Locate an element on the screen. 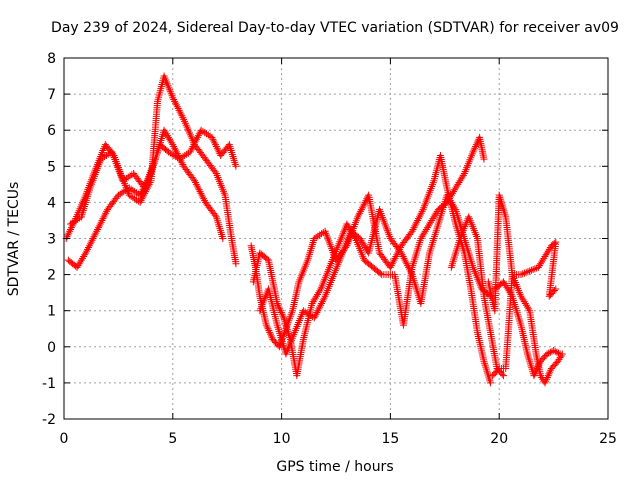 This screenshot has height=480, width=640. y-tick-label: 6 is located at coordinates (51, 131).